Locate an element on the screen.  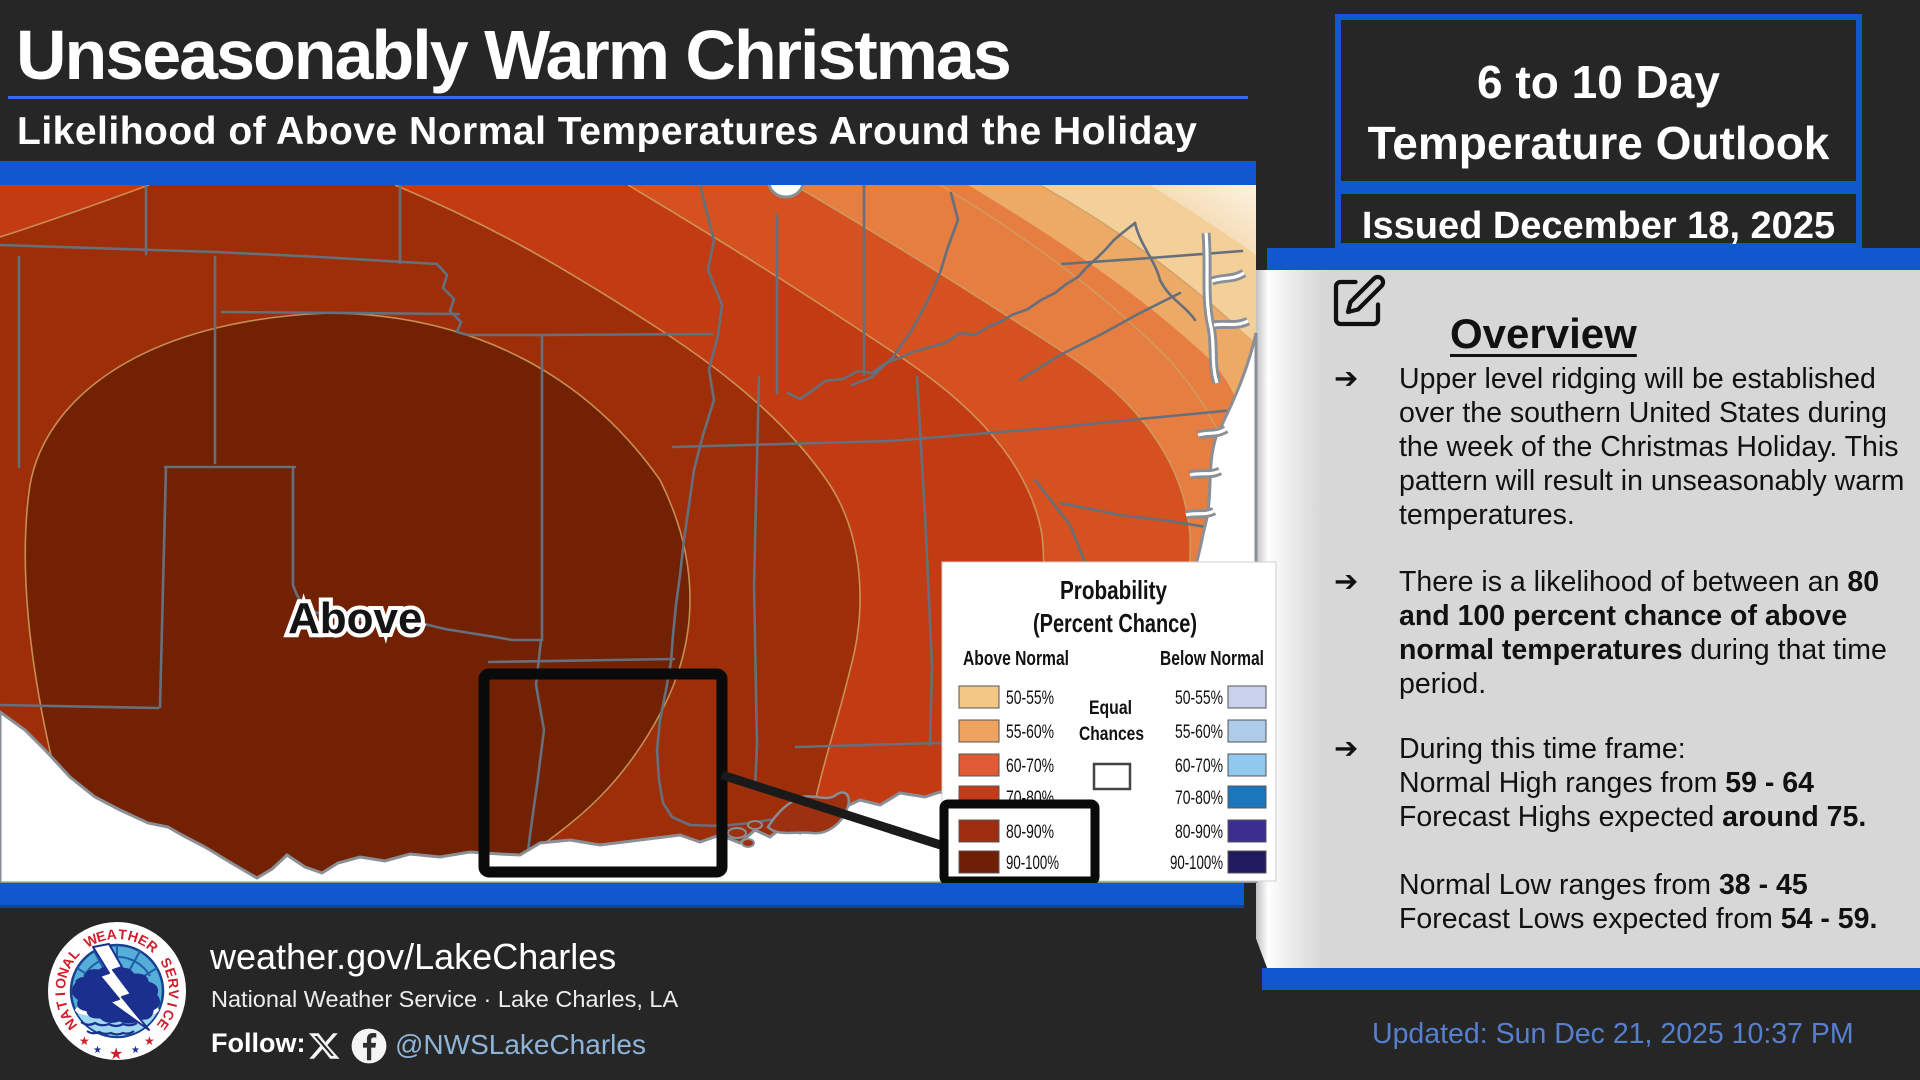
svg-text: Above Normal is located at coordinates (1016, 659).